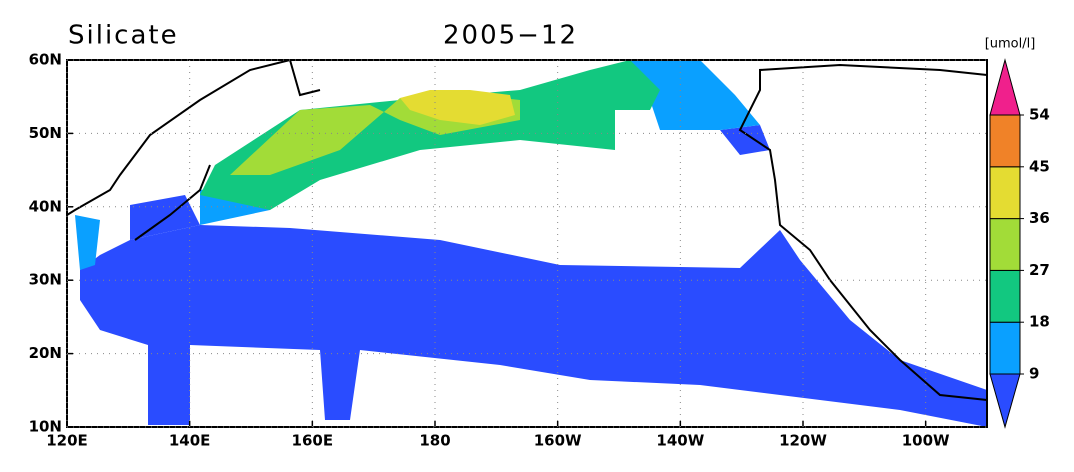 Image resolution: width=1074 pixels, height=472 pixels. What do you see at coordinates (803, 441) in the screenshot?
I see `x-tick-label: 120W` at bounding box center [803, 441].